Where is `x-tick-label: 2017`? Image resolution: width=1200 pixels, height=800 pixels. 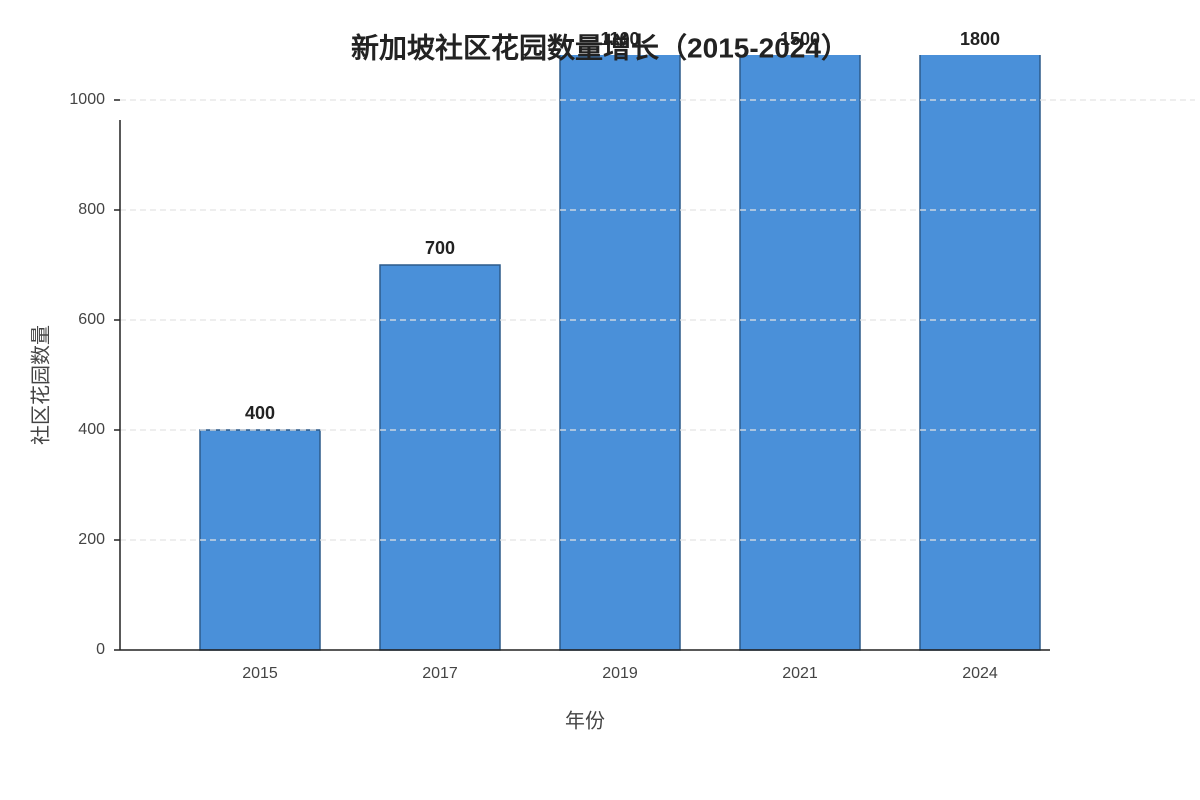
x-tick-label: 2017 is located at coordinates (440, 673).